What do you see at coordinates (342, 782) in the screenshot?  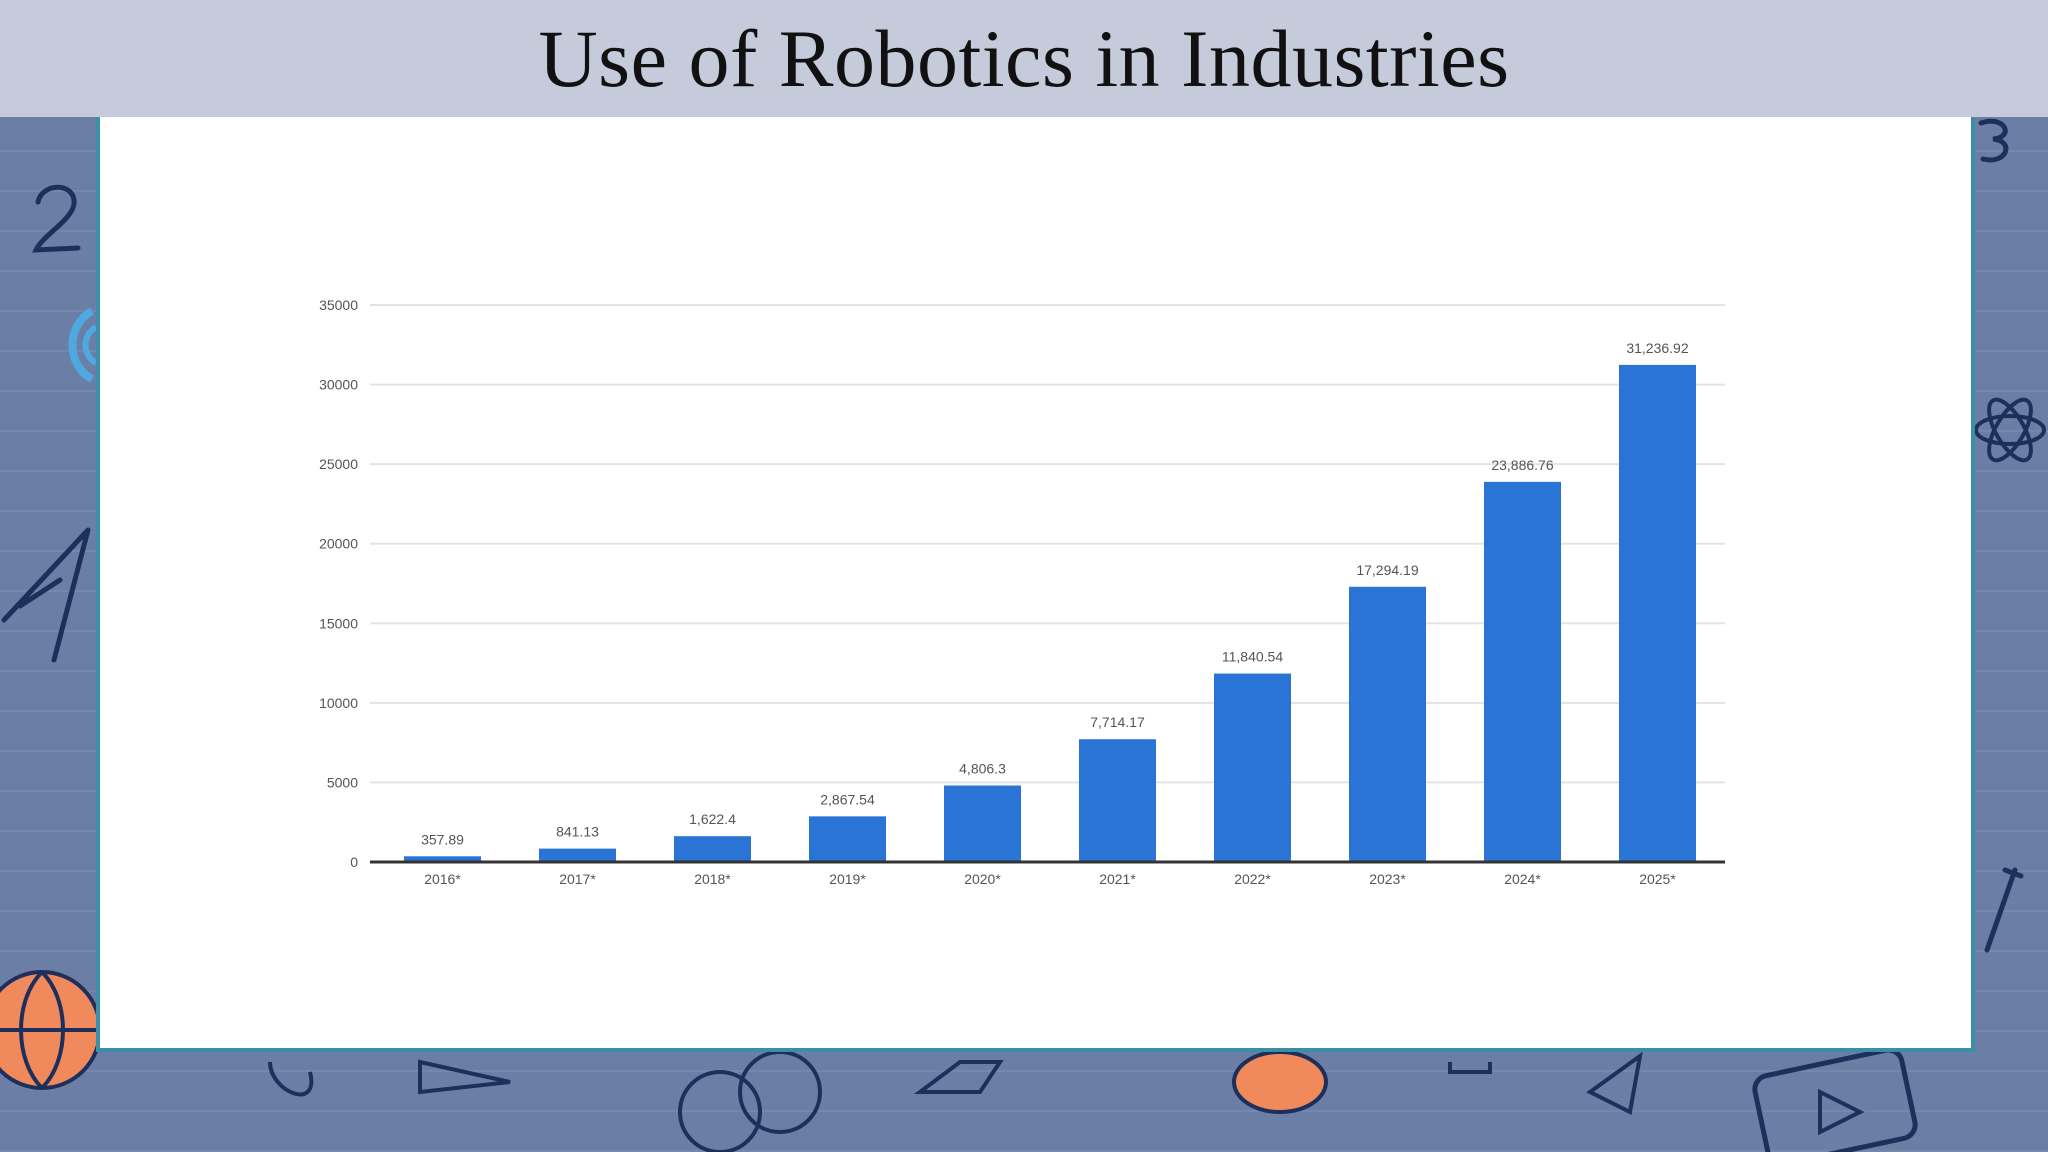 I see `y-tick-label: 5000` at bounding box center [342, 782].